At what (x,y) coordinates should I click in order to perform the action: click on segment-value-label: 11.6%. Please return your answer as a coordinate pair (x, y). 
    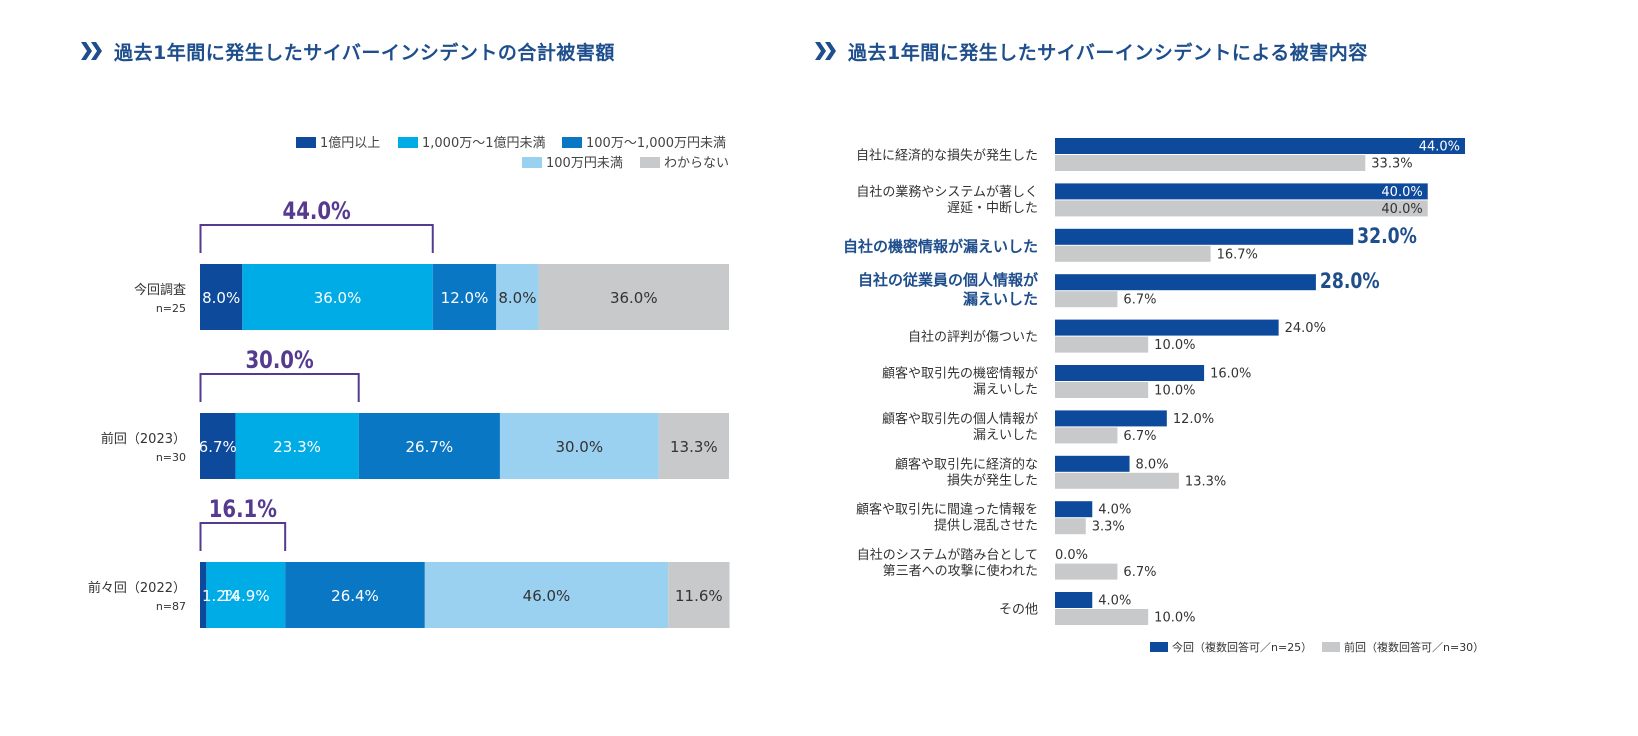
    Looking at the image, I should click on (699, 596).